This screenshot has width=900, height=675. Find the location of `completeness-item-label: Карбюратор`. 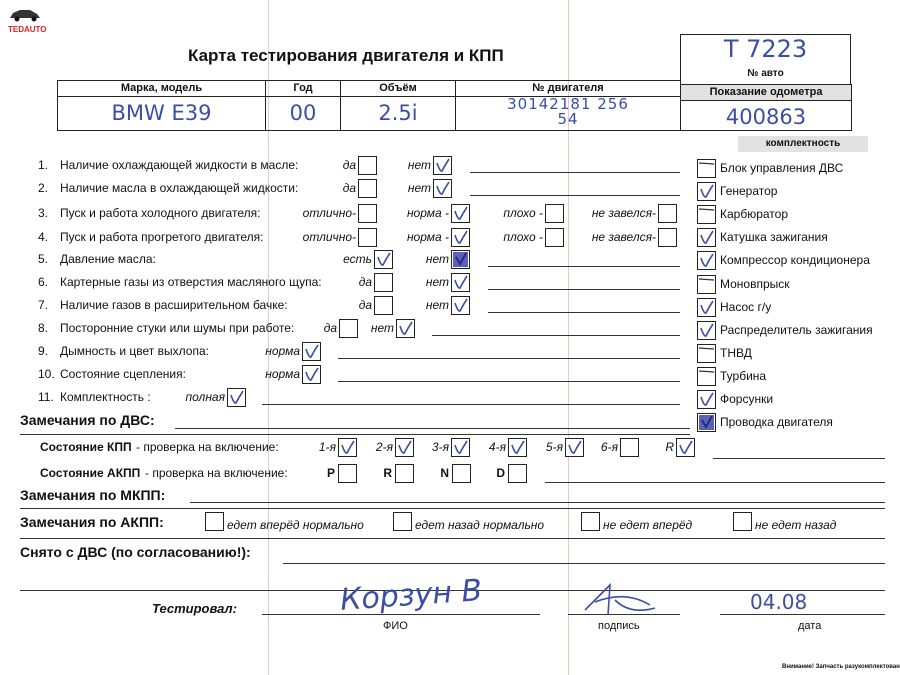

completeness-item-label: Карбюратор is located at coordinates (754, 214).